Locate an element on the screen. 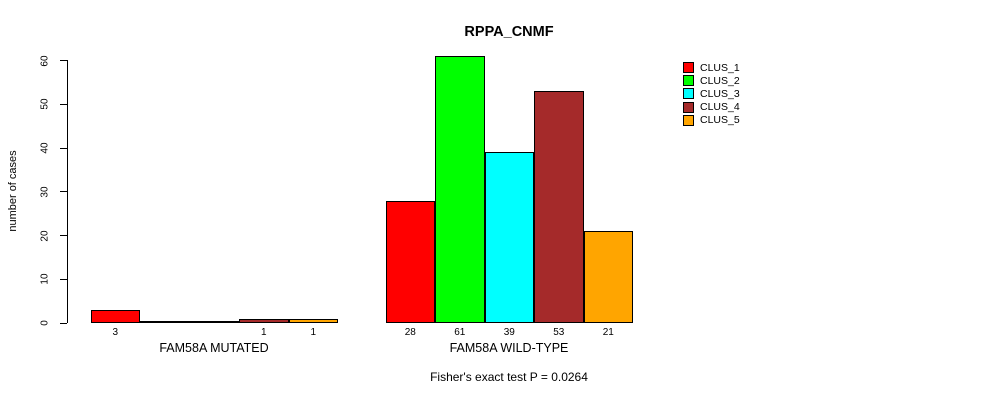 Image resolution: width=990 pixels, height=400 pixels. legend-item-clus_2: CLUS_2 is located at coordinates (711, 80).